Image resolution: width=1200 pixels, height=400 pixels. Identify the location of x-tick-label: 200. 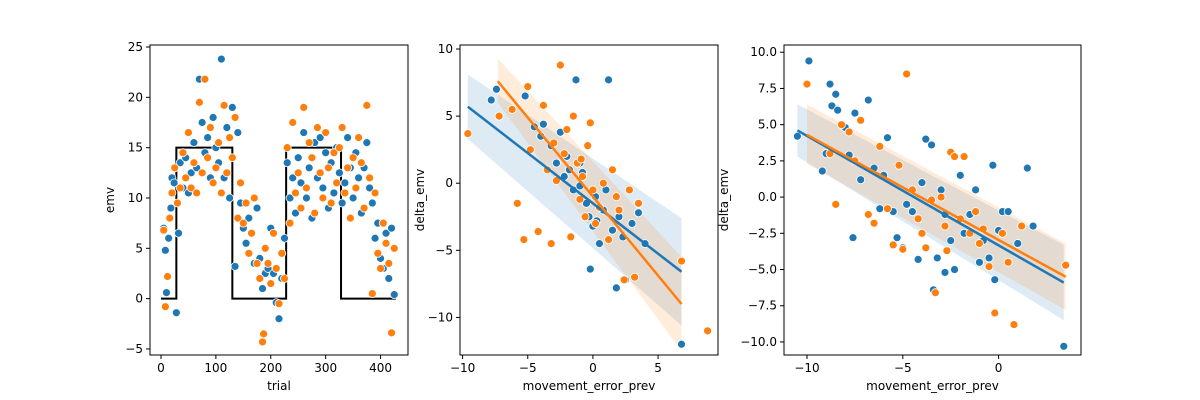
(270, 368).